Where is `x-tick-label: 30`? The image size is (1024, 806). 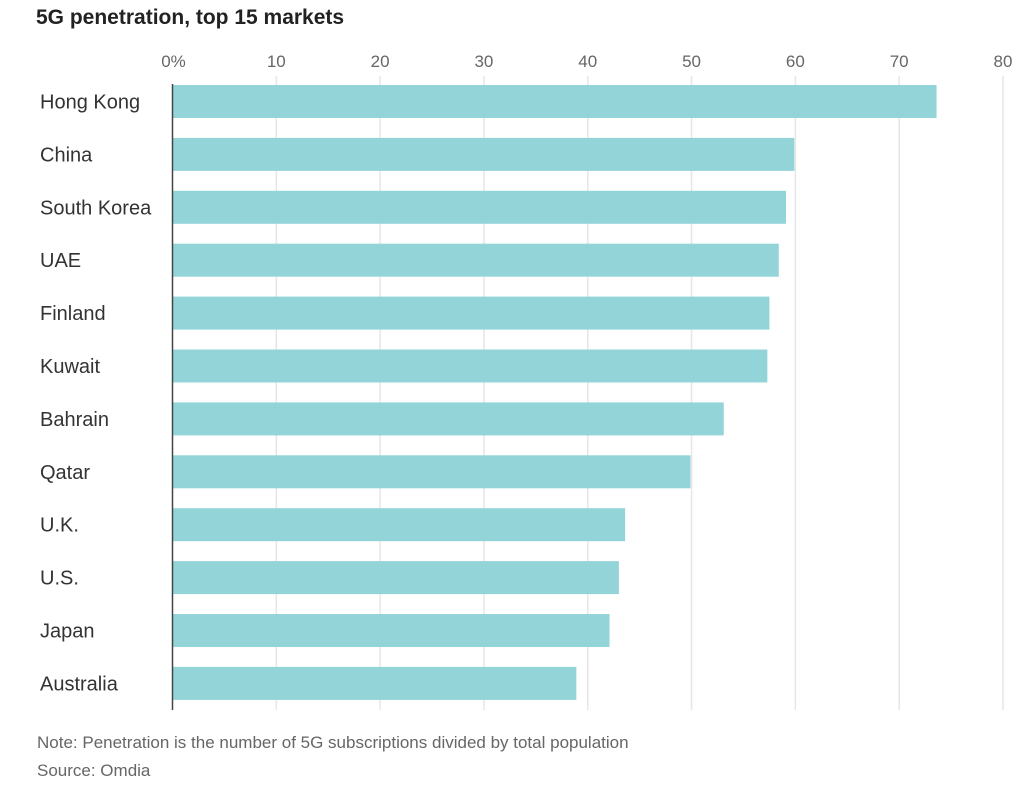 x-tick-label: 30 is located at coordinates (483, 61).